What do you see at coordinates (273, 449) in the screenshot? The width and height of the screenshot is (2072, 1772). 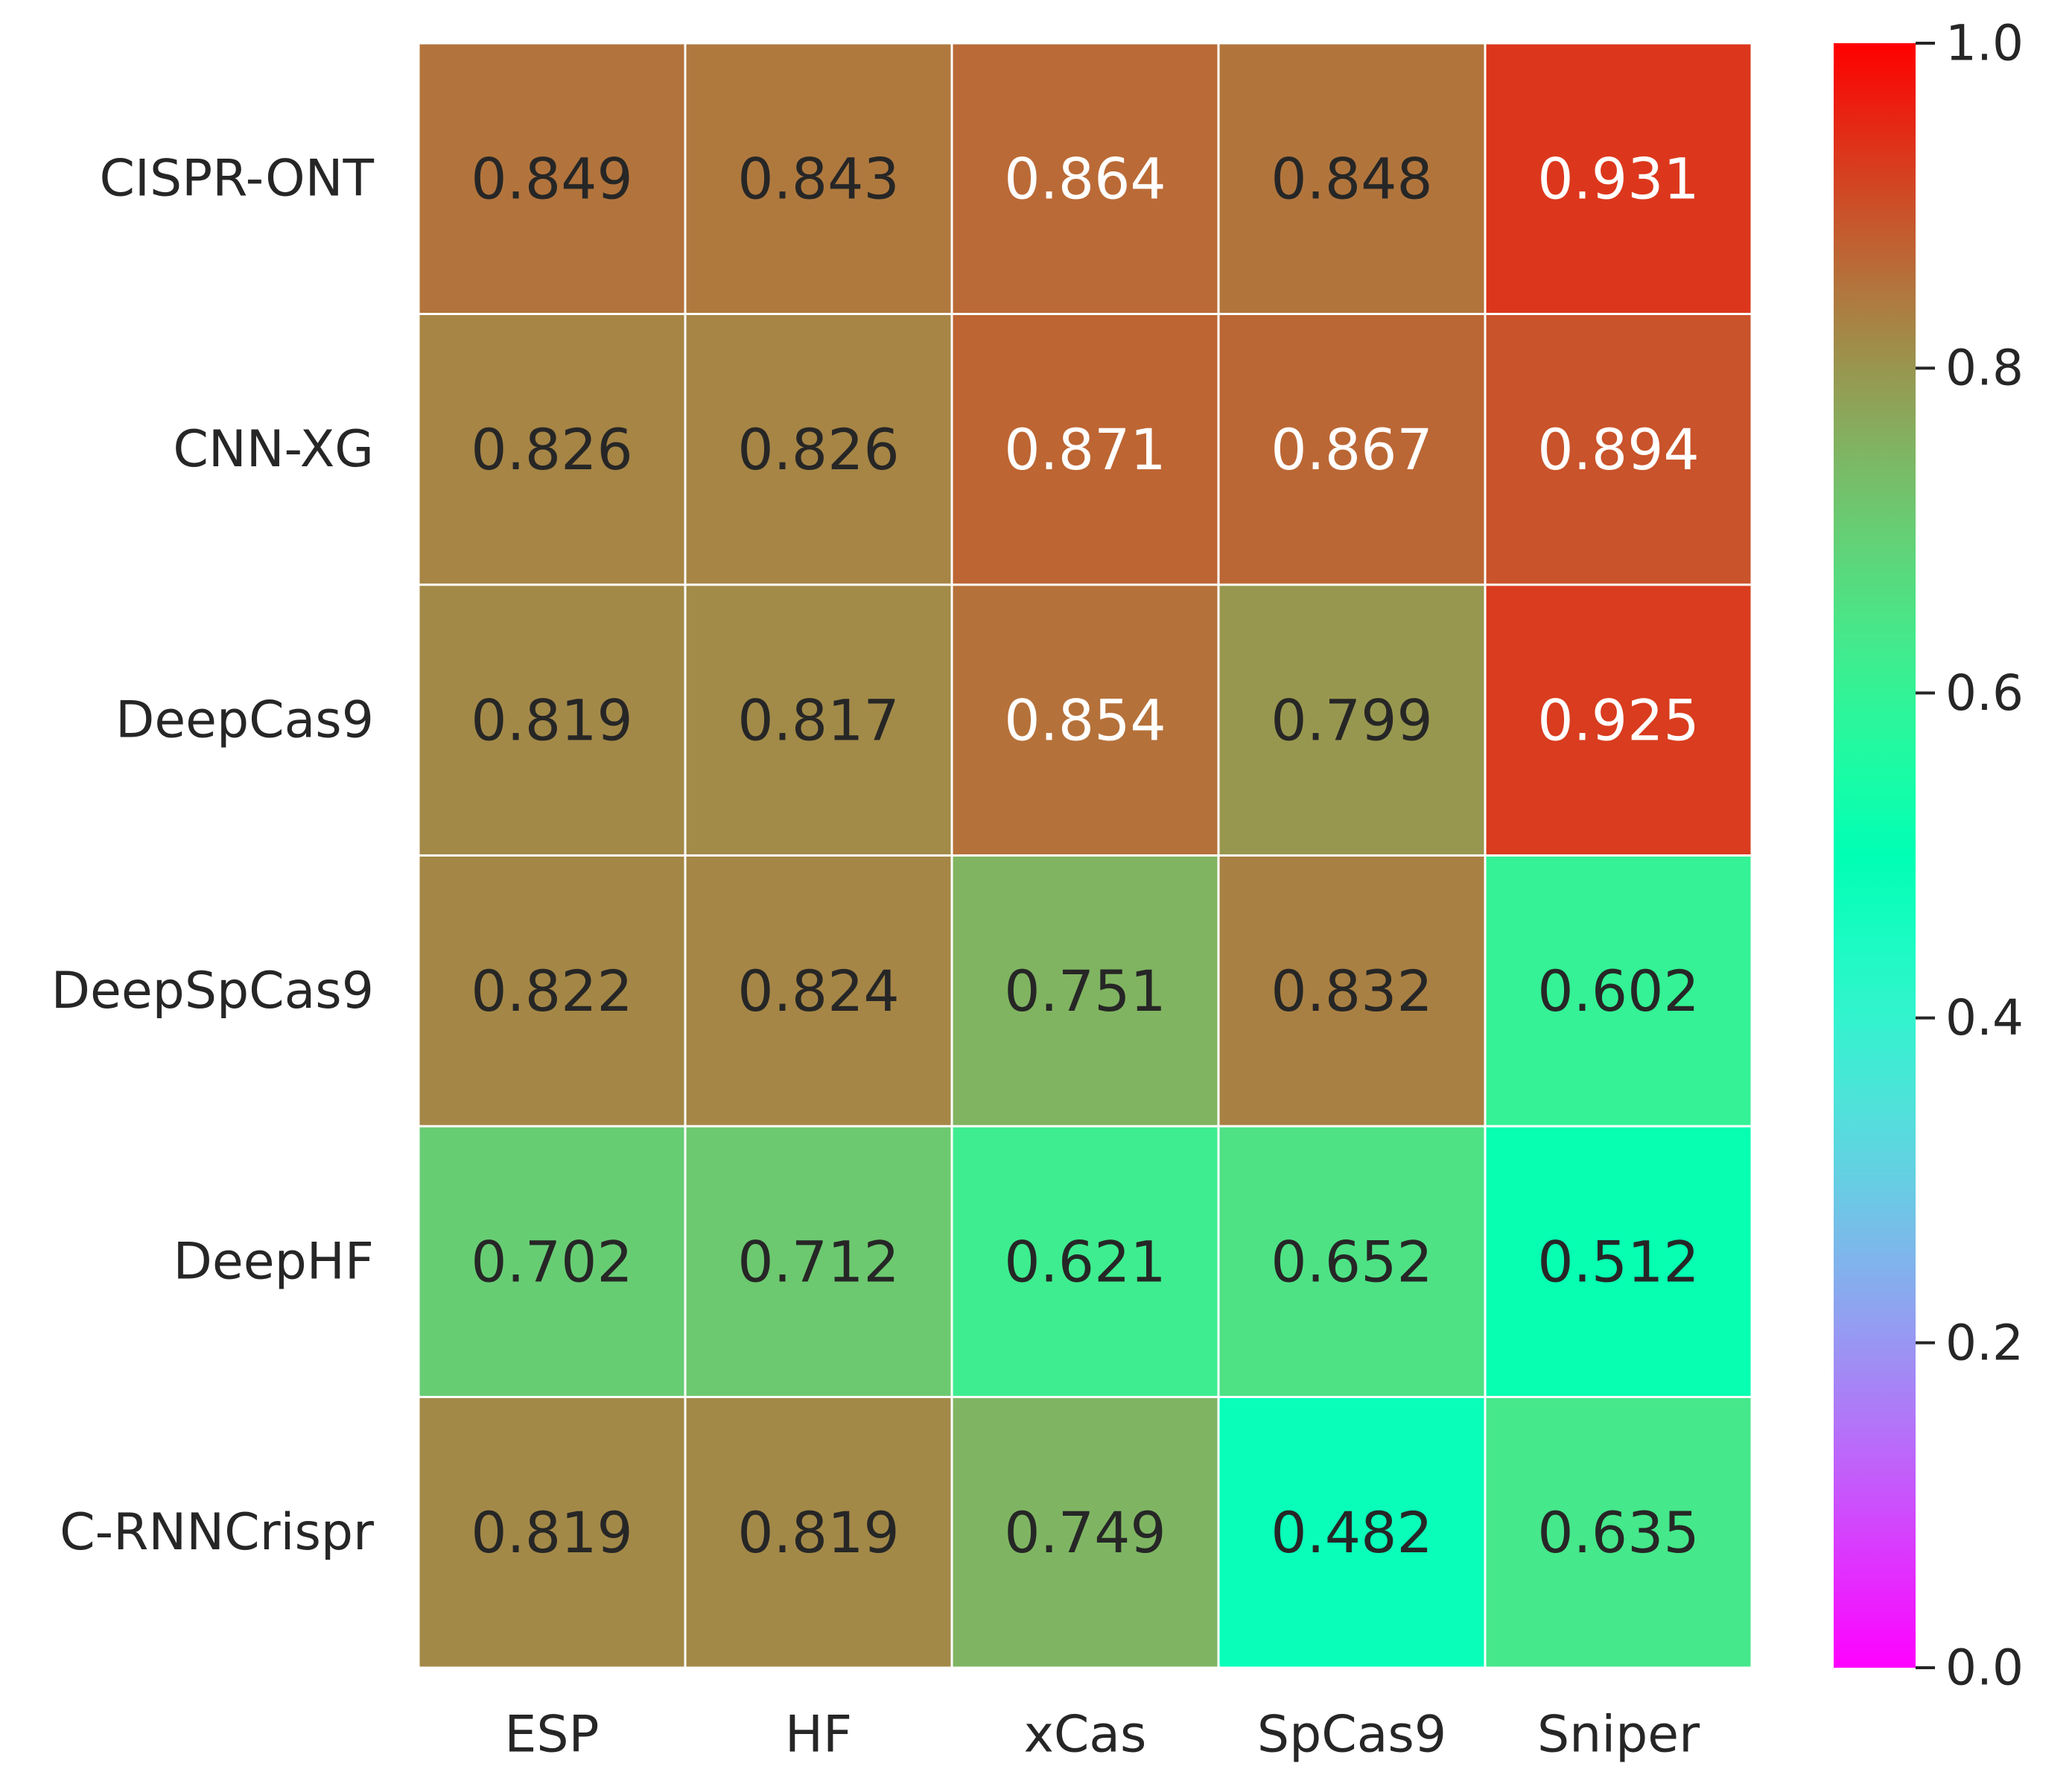 I see `row-label-cnn-xg: CNN-XG` at bounding box center [273, 449].